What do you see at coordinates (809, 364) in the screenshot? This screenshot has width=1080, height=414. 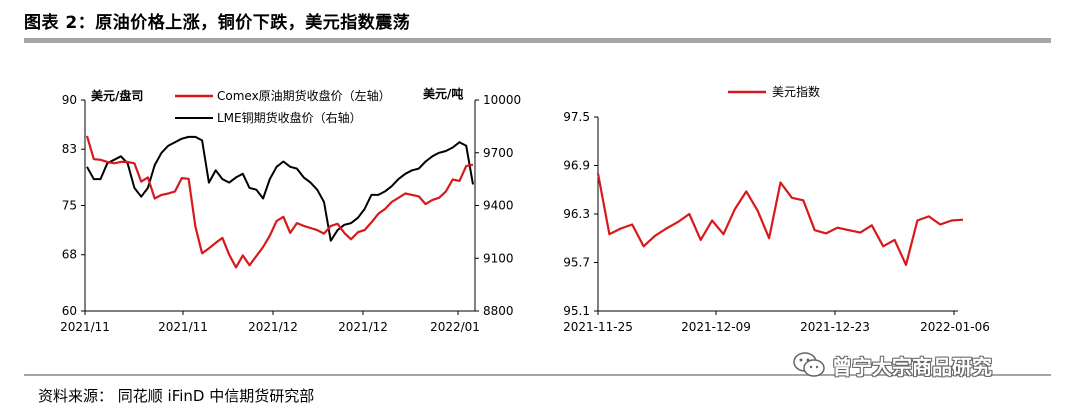 I see `wechat-icon` at bounding box center [809, 364].